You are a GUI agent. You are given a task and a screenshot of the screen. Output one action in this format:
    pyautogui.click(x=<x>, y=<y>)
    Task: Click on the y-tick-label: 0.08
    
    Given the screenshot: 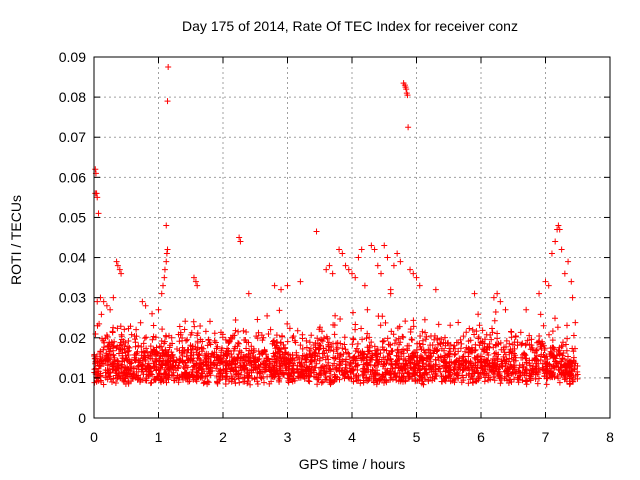 What is the action you would take?
    pyautogui.click(x=72, y=97)
    